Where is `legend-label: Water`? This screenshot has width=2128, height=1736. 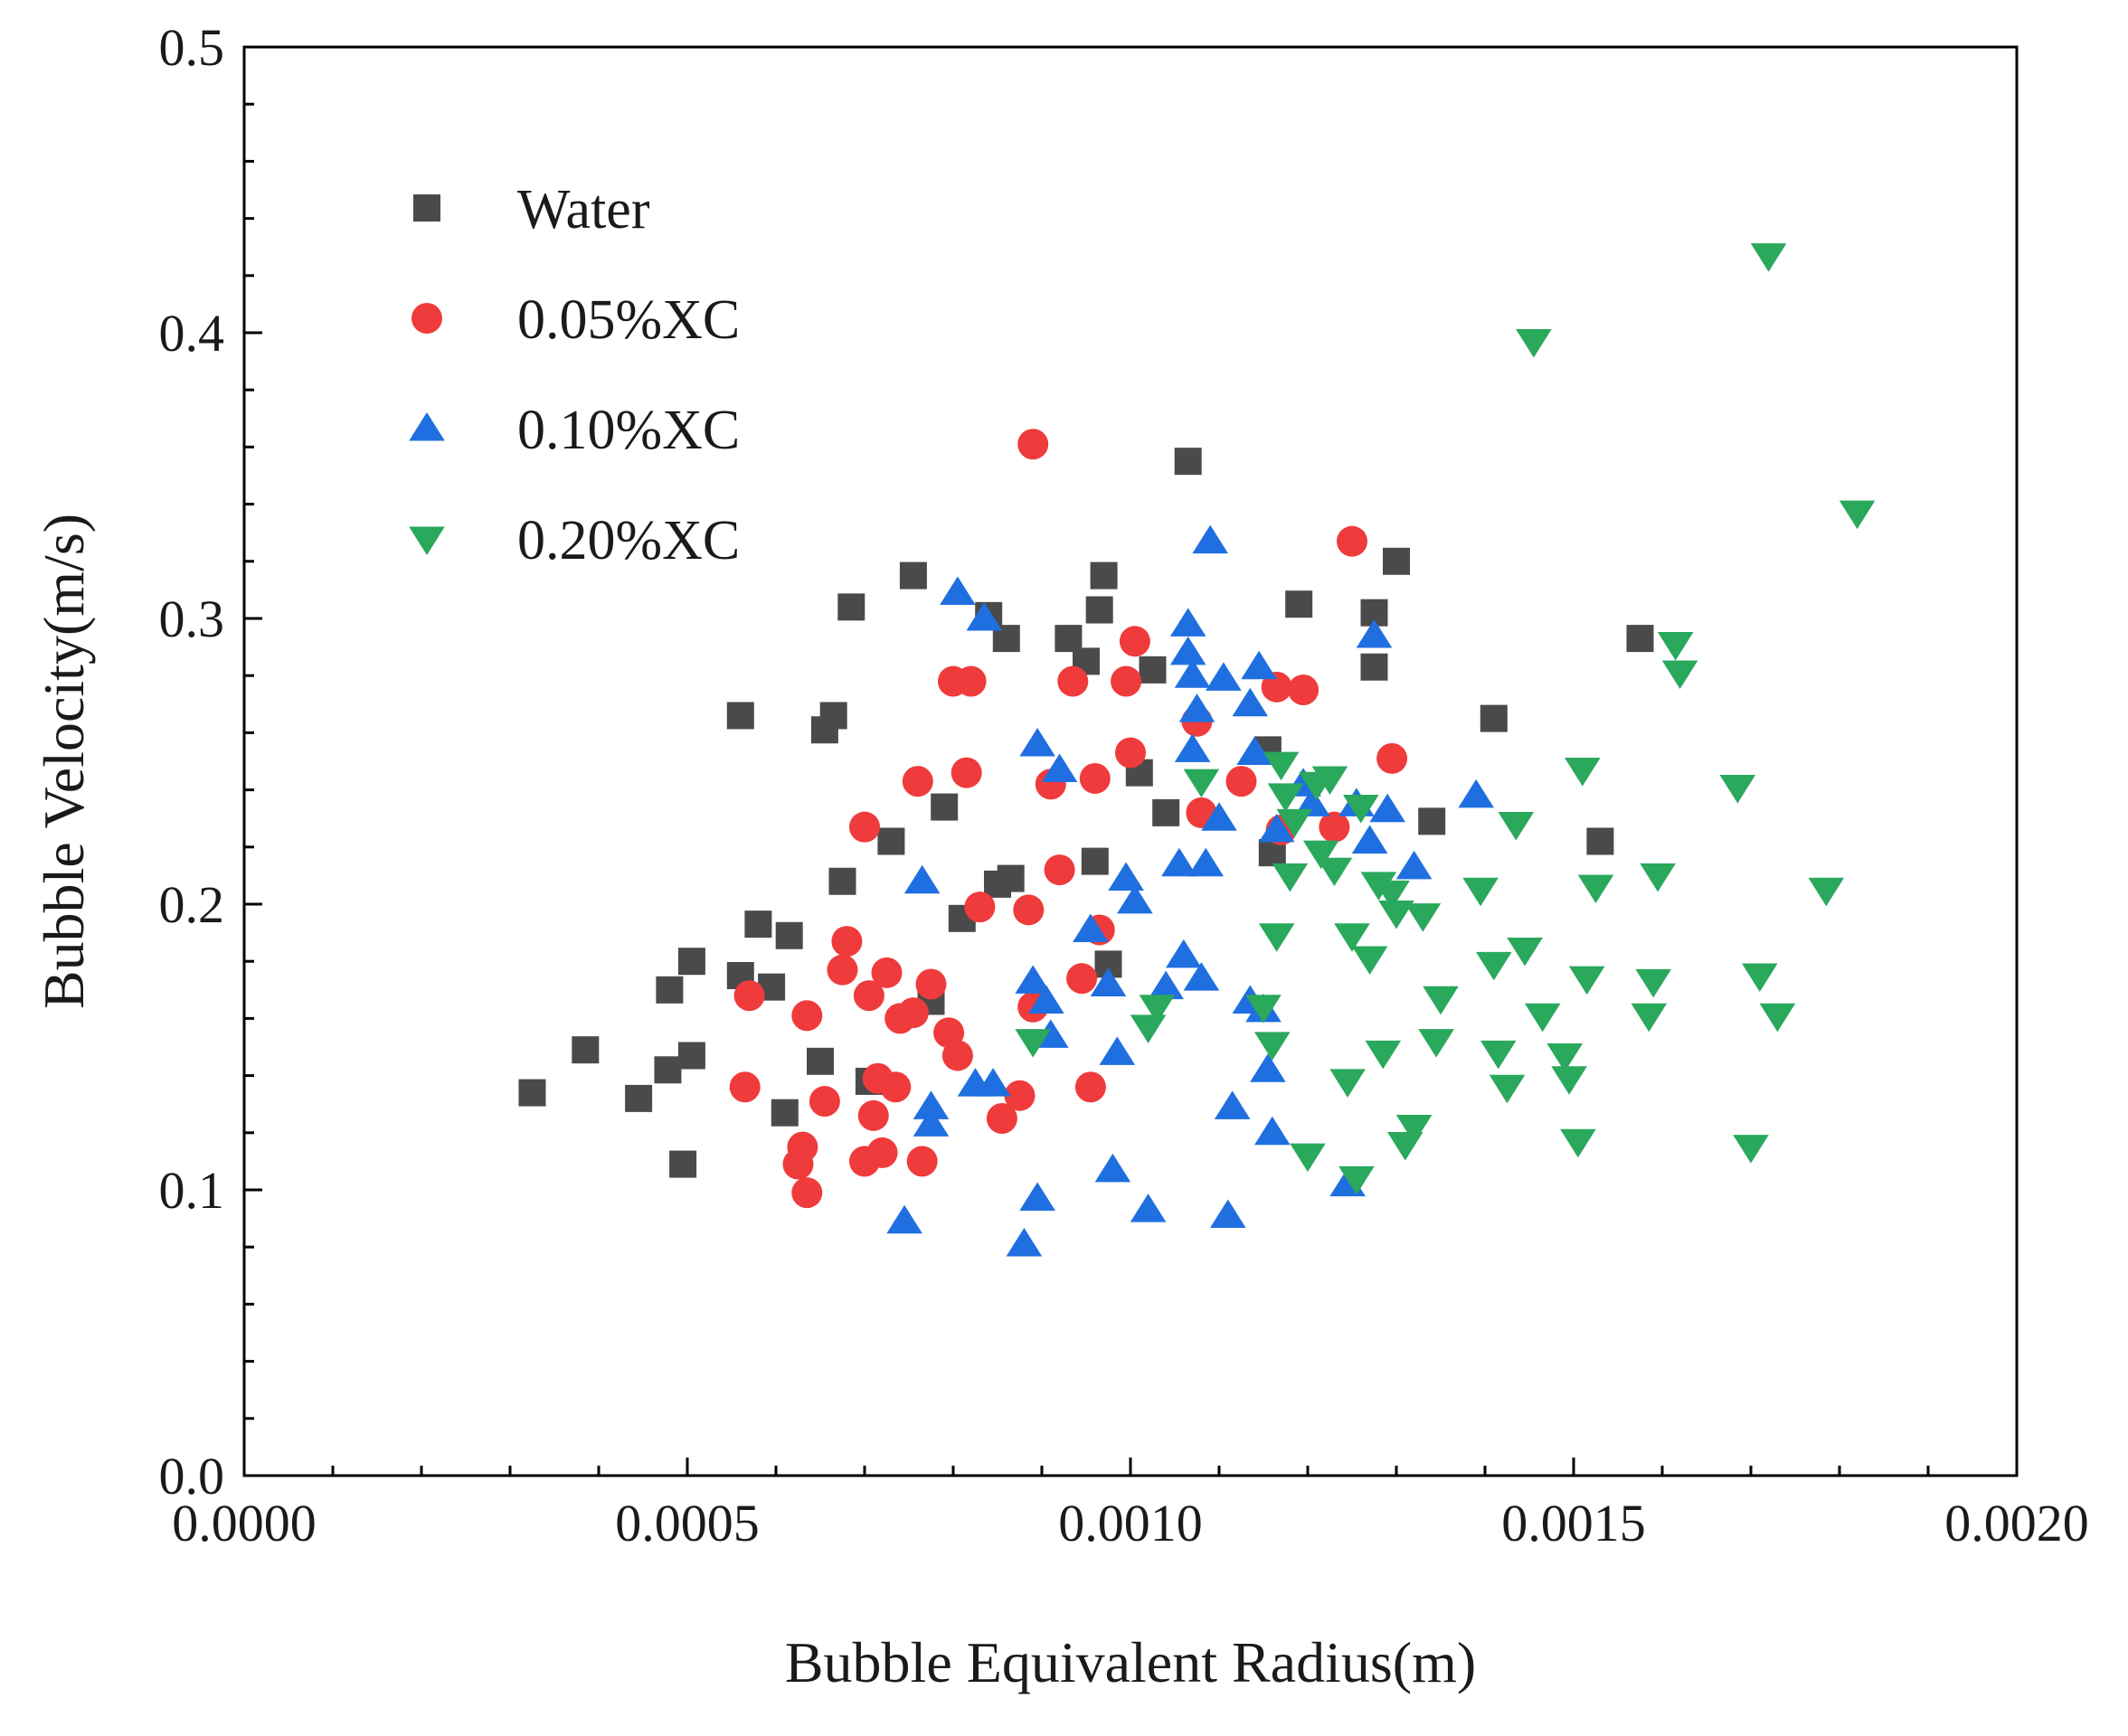
legend-label: Water is located at coordinates (583, 210).